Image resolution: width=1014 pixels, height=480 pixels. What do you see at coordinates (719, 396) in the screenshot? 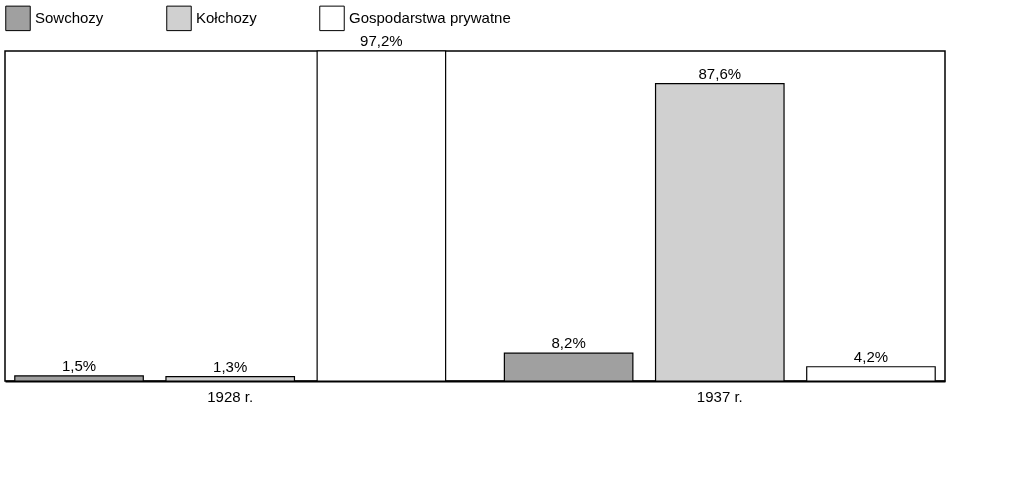
I see `x-tick-label: 1937 r.` at bounding box center [719, 396].